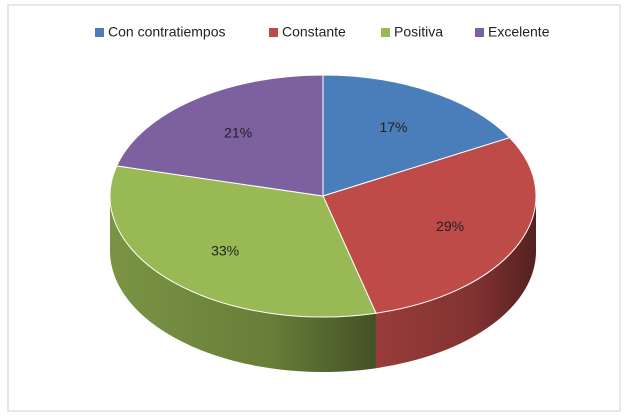 This screenshot has width=625, height=418. What do you see at coordinates (238, 133) in the screenshot?
I see `data-label: 21%` at bounding box center [238, 133].